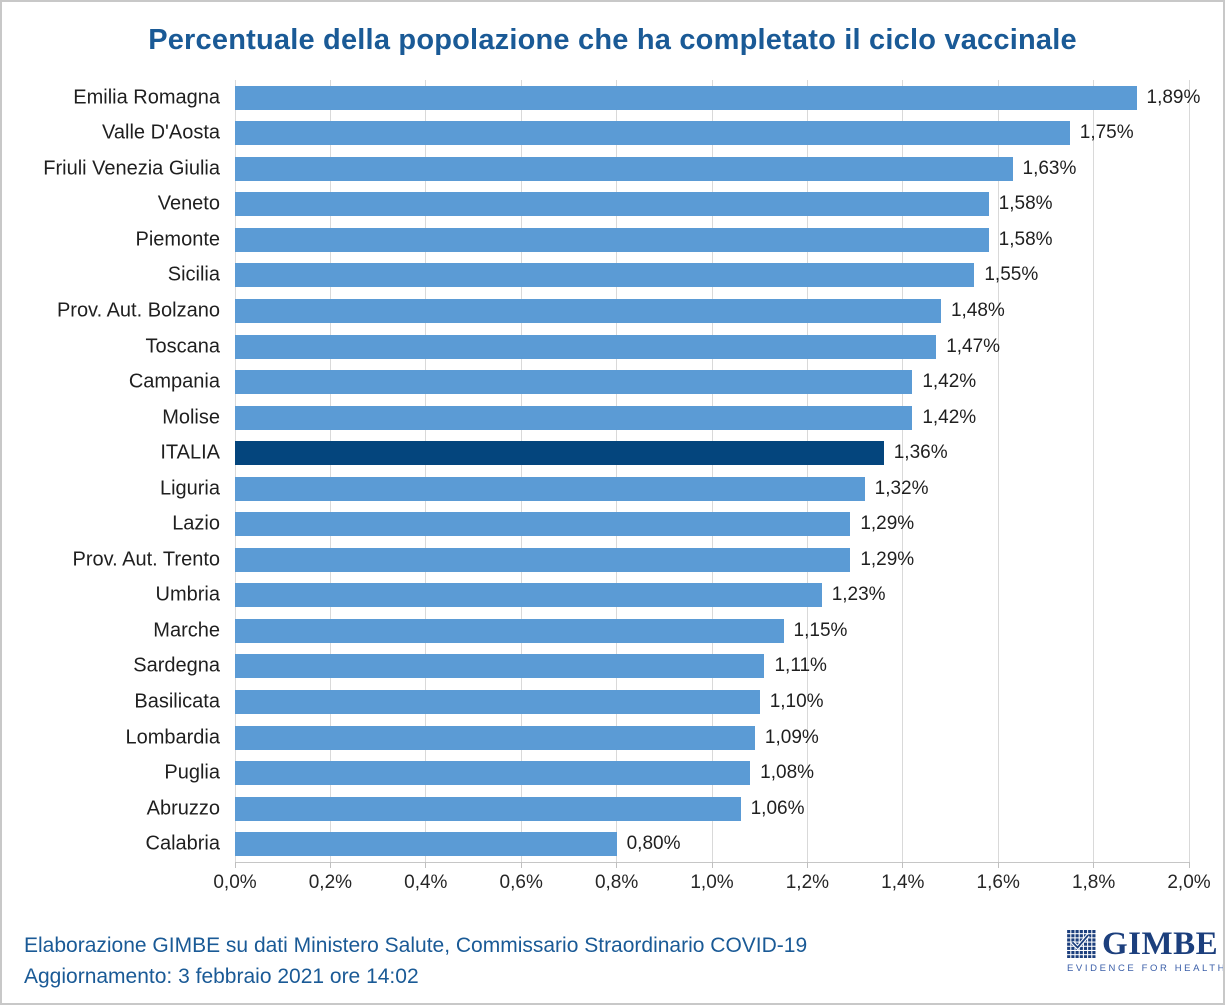 Image resolution: width=1225 pixels, height=1005 pixels. I want to click on x-axis-tick-label: 1,6%, so click(998, 882).